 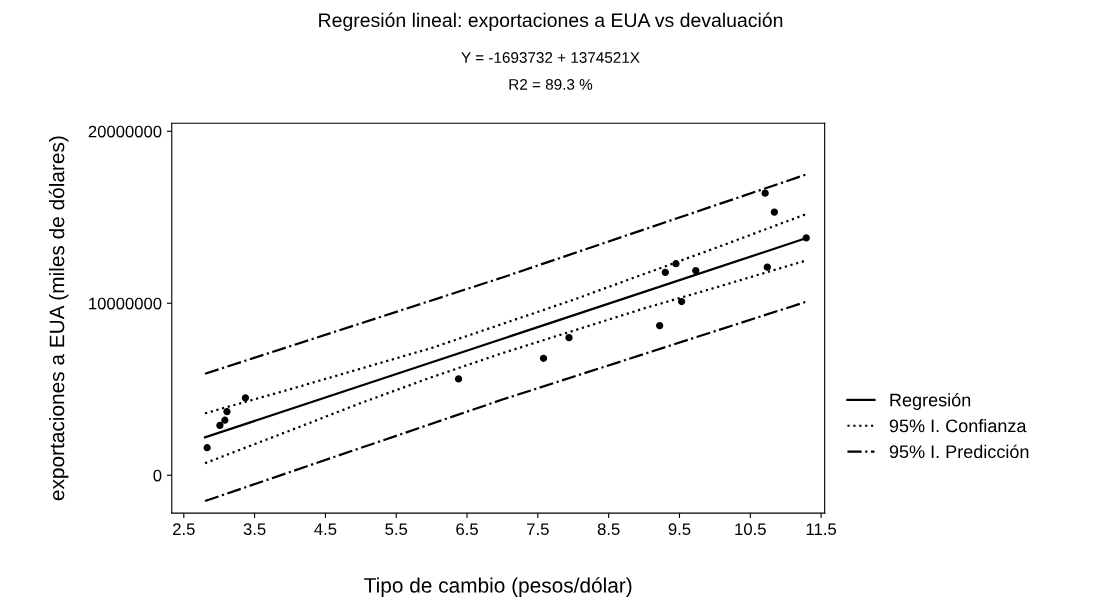 What do you see at coordinates (679, 529) in the screenshot?
I see `x-tick-label: 9.5` at bounding box center [679, 529].